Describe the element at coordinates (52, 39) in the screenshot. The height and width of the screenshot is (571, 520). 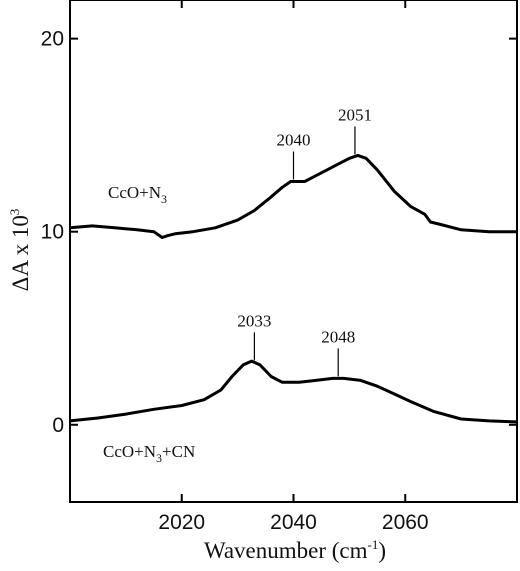
I see `y-tick-label-20: 20` at that location.